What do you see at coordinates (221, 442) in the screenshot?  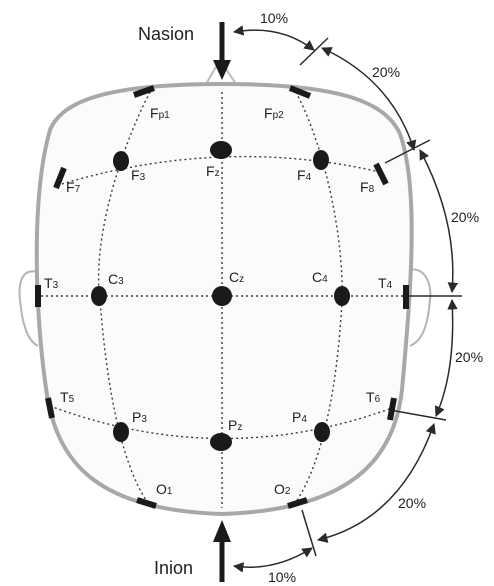 I see `electrode-pz` at bounding box center [221, 442].